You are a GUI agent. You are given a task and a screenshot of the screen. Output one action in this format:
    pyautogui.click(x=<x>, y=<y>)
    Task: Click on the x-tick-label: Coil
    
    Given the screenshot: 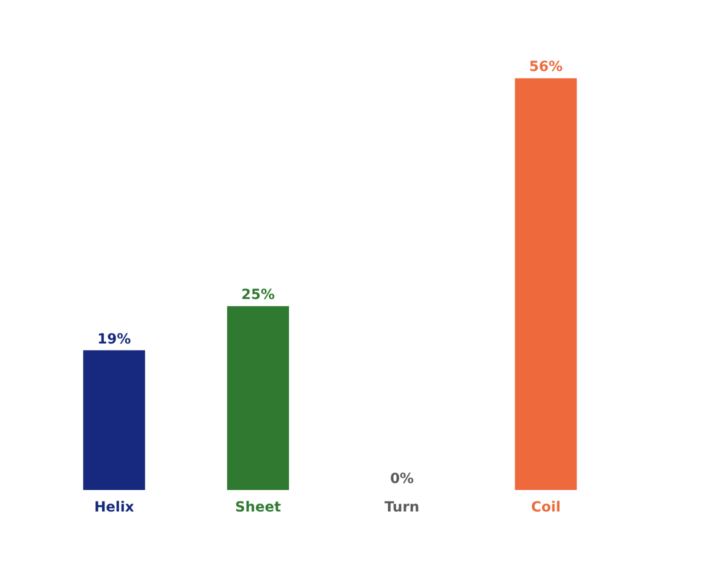 What is the action you would take?
    pyautogui.click(x=546, y=508)
    